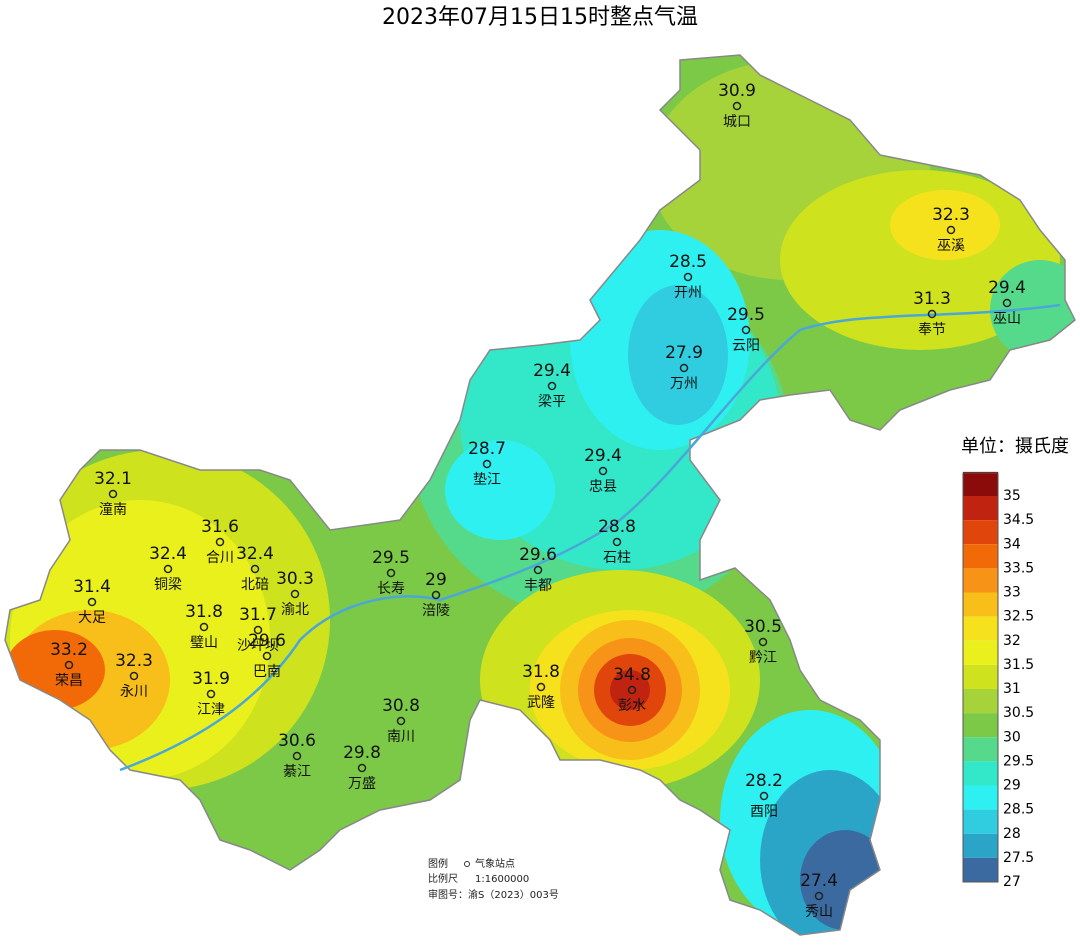 The width and height of the screenshot is (1080, 946). What do you see at coordinates (951, 246) in the screenshot?
I see `station-name: 巫溪` at bounding box center [951, 246].